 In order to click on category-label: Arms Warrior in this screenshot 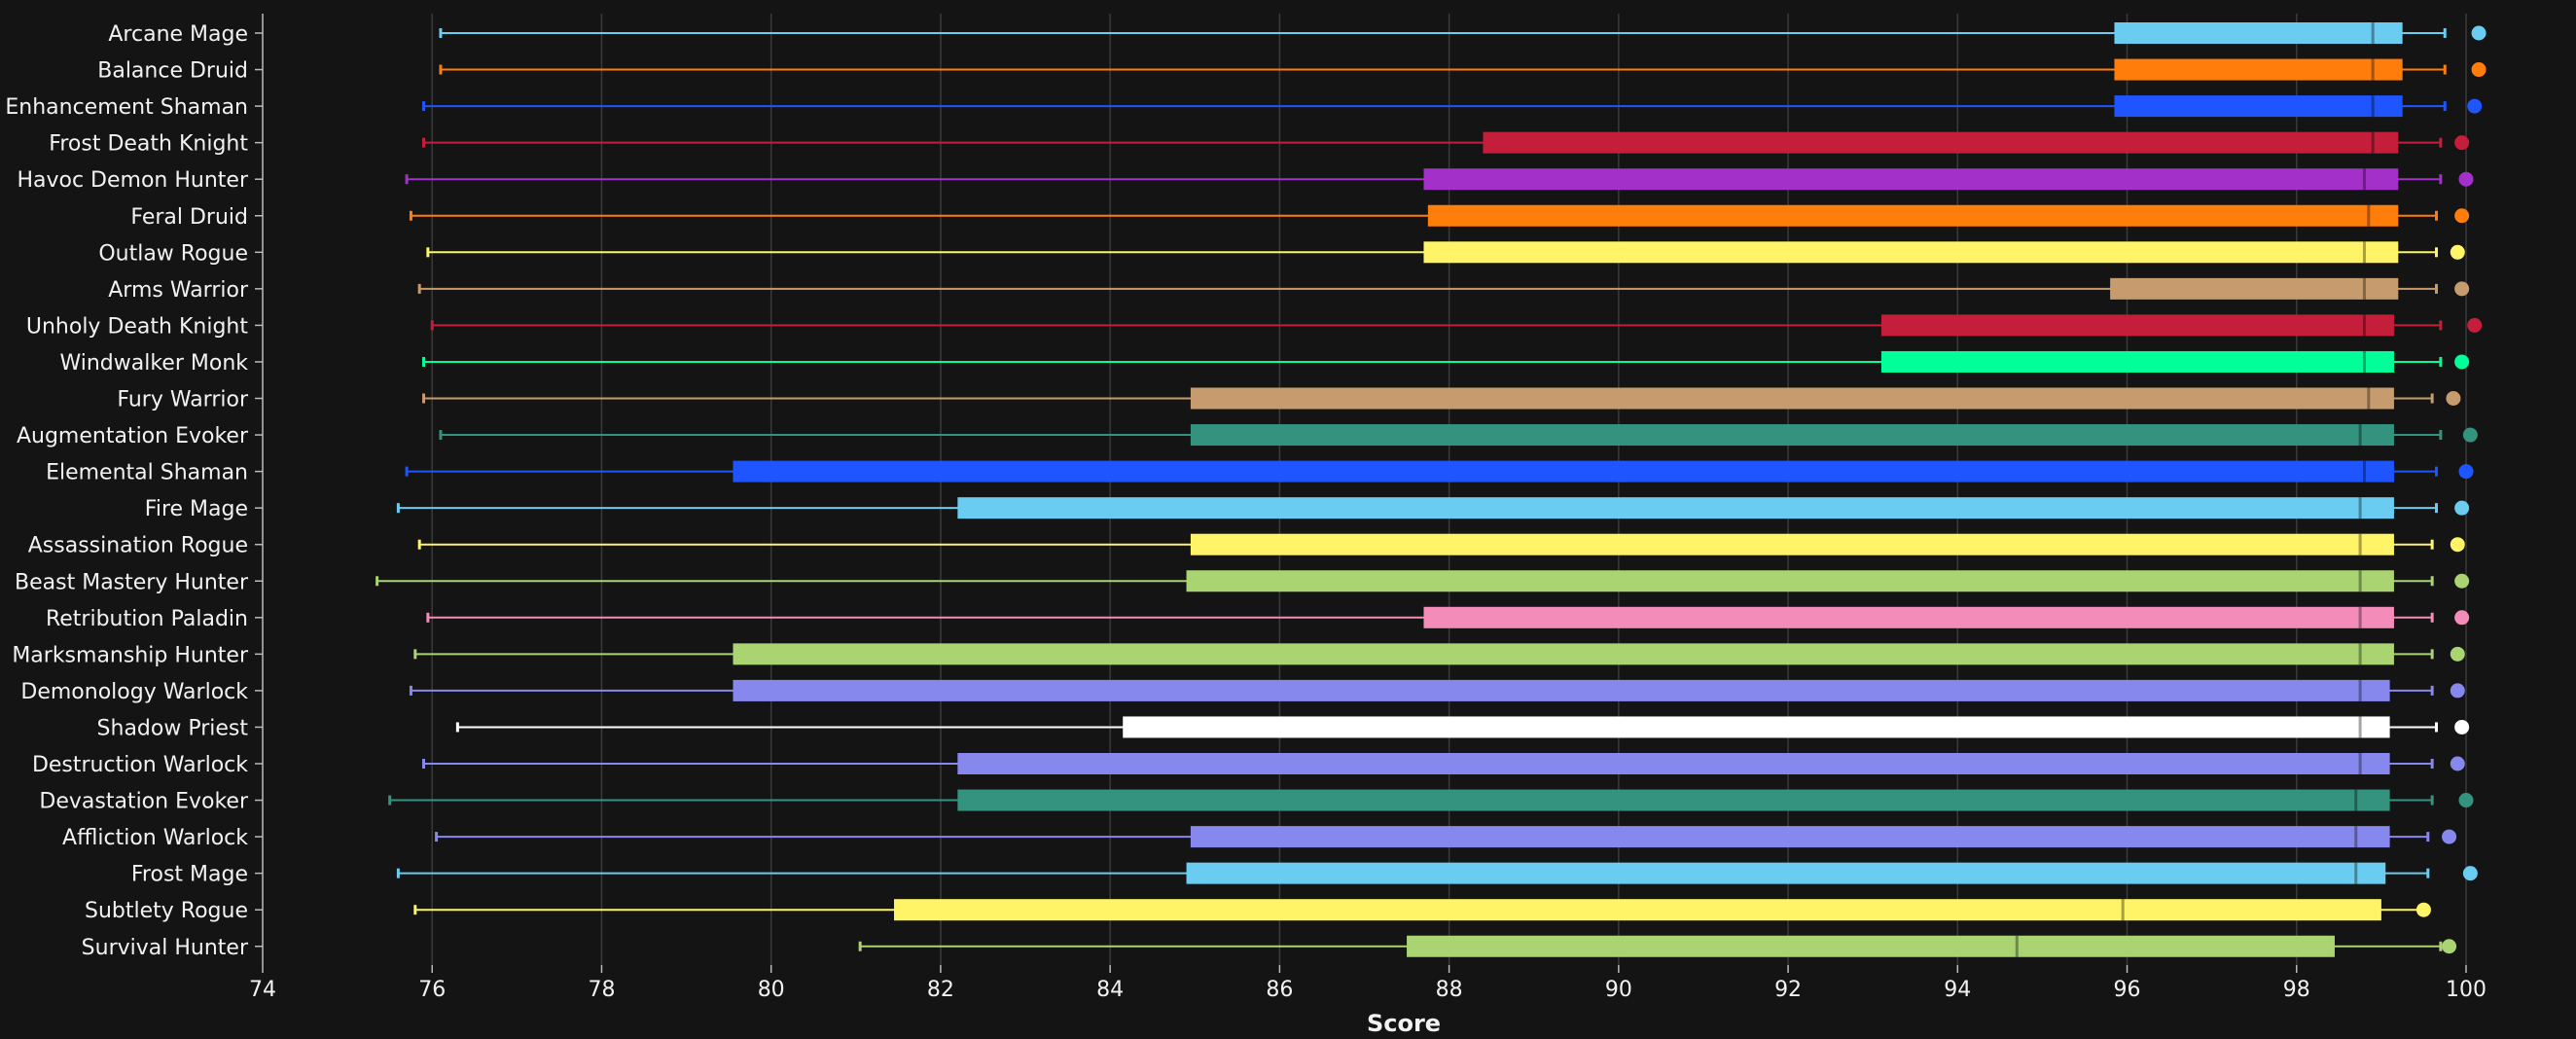, I will do `click(178, 290)`.